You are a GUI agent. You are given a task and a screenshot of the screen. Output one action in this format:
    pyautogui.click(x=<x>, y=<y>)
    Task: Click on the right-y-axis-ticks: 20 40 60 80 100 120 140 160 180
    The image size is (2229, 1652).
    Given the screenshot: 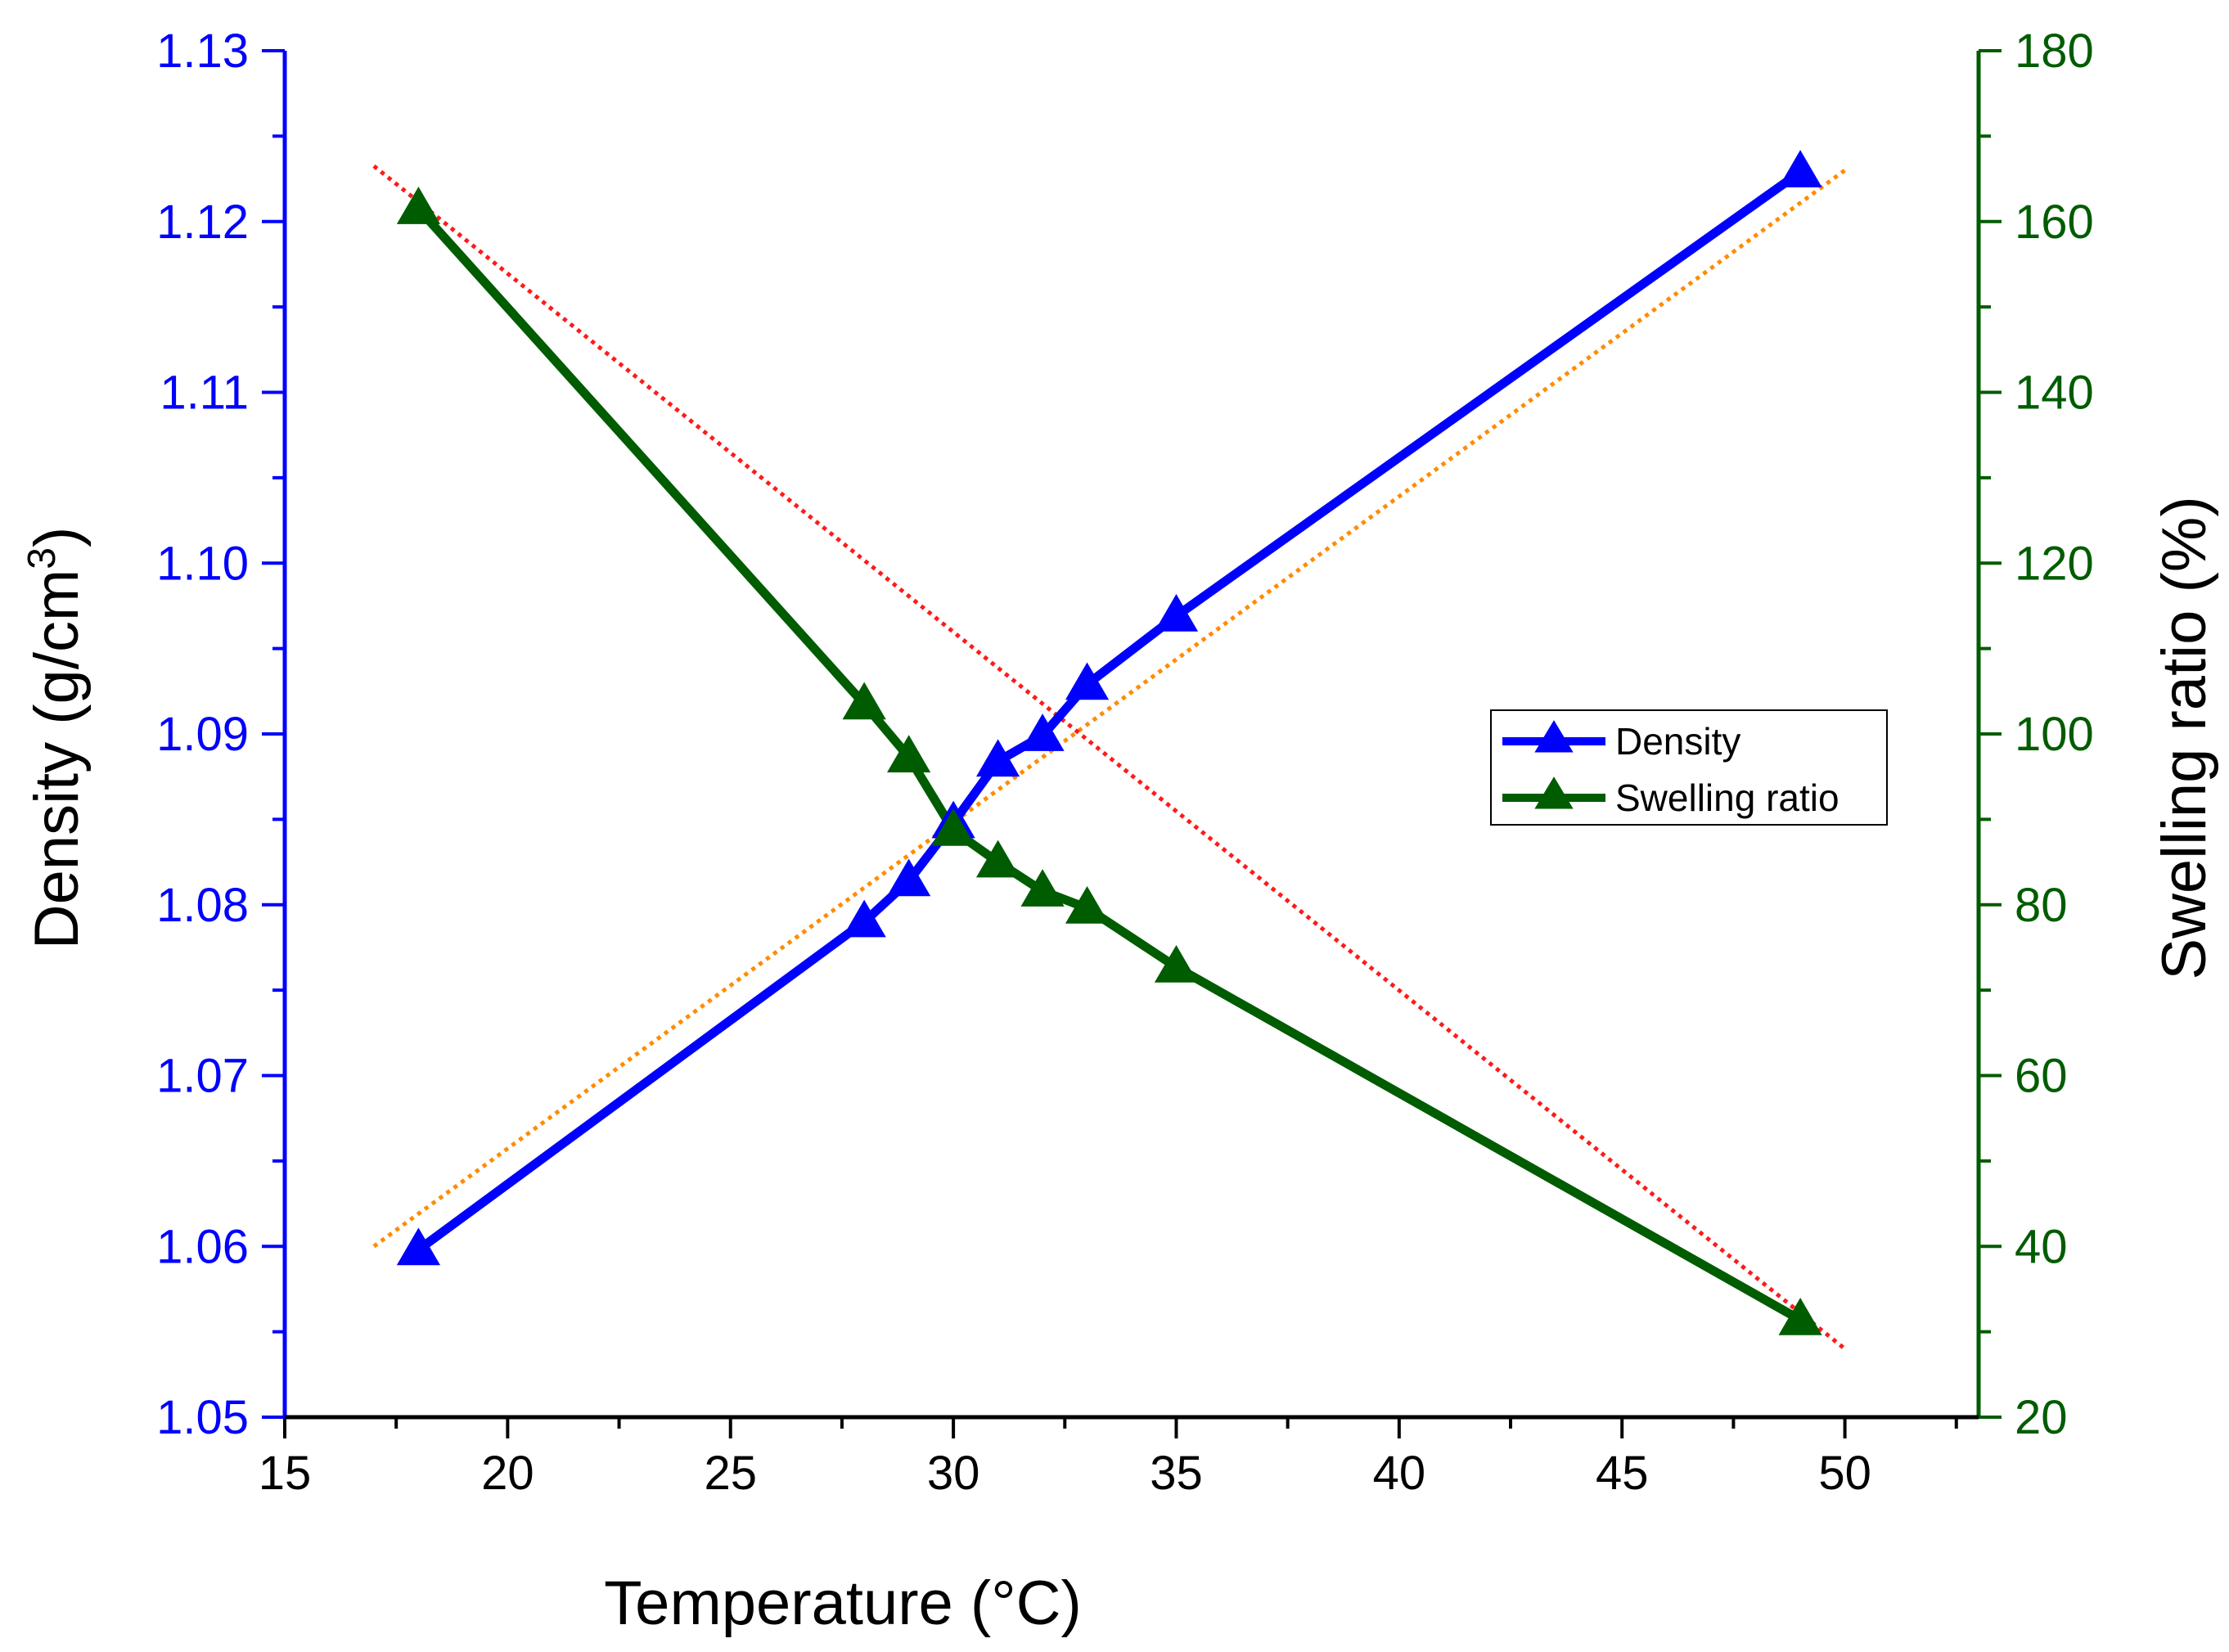 What is the action you would take?
    pyautogui.click(x=2036, y=734)
    